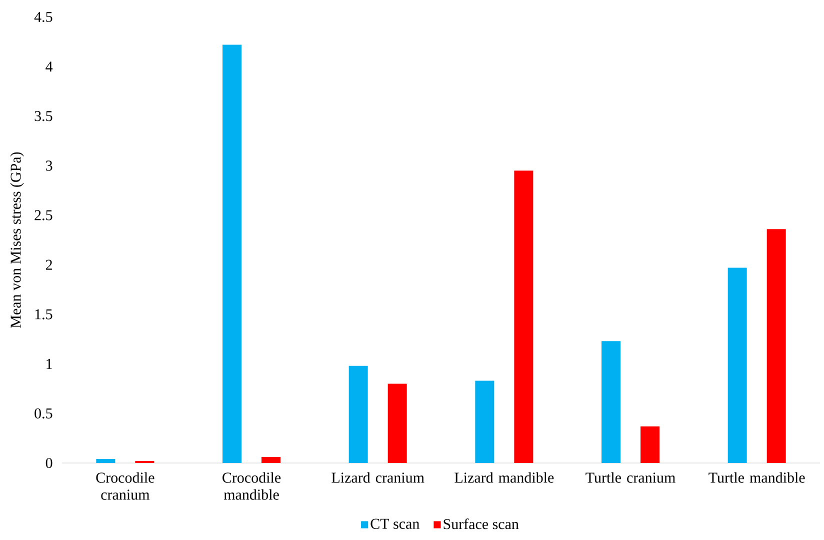  Describe the element at coordinates (395, 523) in the screenshot. I see `legend-label: CT scan` at that location.